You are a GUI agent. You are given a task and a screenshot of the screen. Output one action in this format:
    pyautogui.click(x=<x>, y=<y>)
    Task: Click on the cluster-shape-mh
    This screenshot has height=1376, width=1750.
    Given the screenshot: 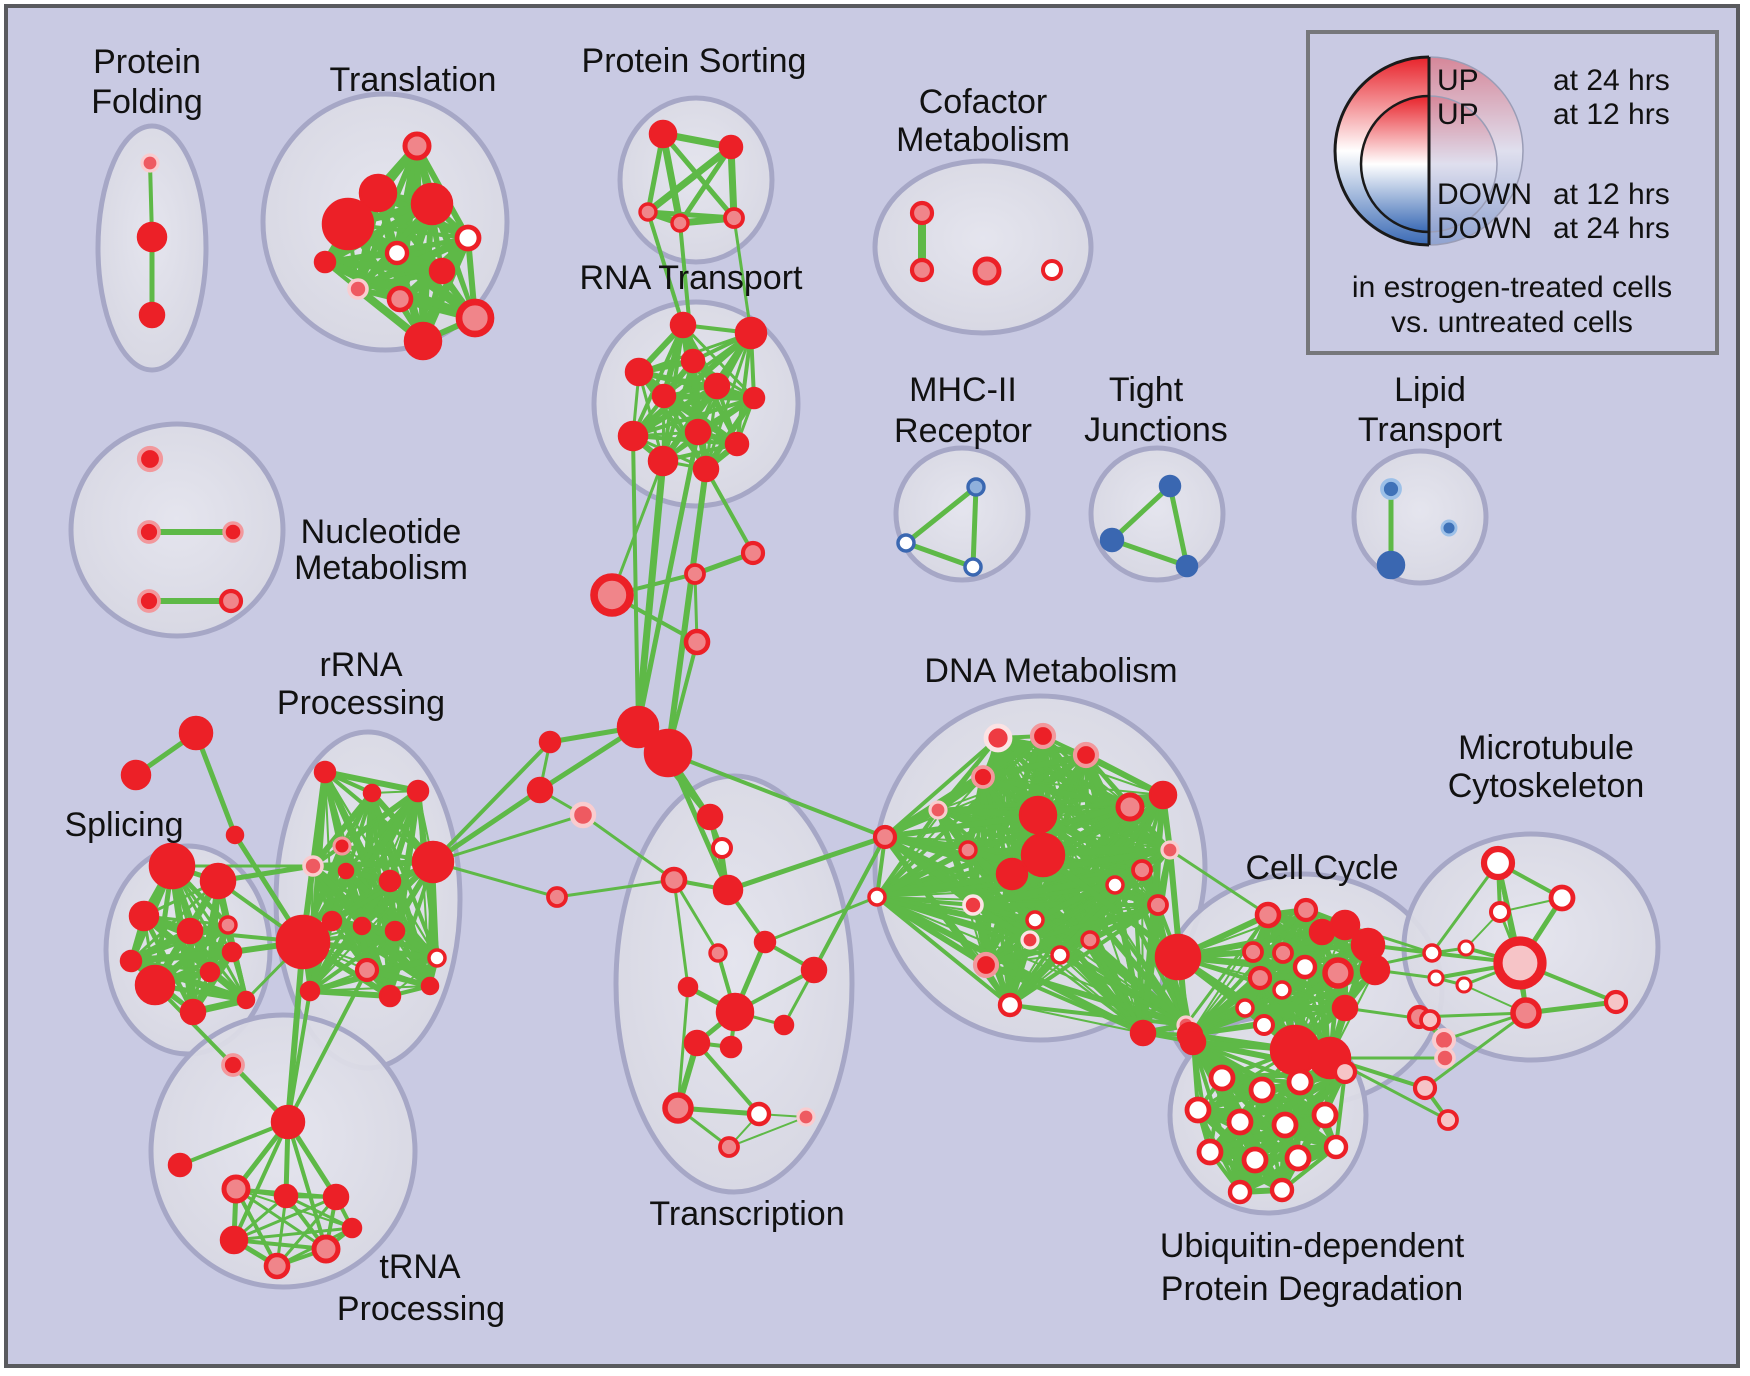 What is the action you would take?
    pyautogui.click(x=962, y=514)
    